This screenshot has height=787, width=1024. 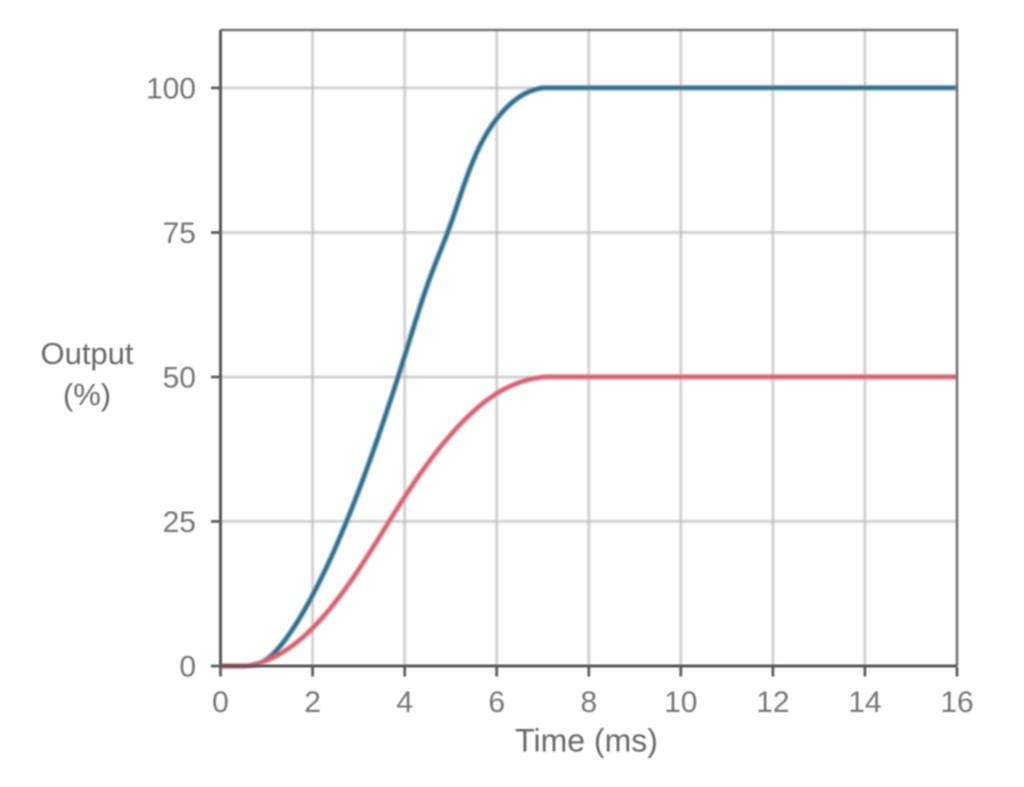 What do you see at coordinates (864, 702) in the screenshot?
I see `svg-text: 14` at bounding box center [864, 702].